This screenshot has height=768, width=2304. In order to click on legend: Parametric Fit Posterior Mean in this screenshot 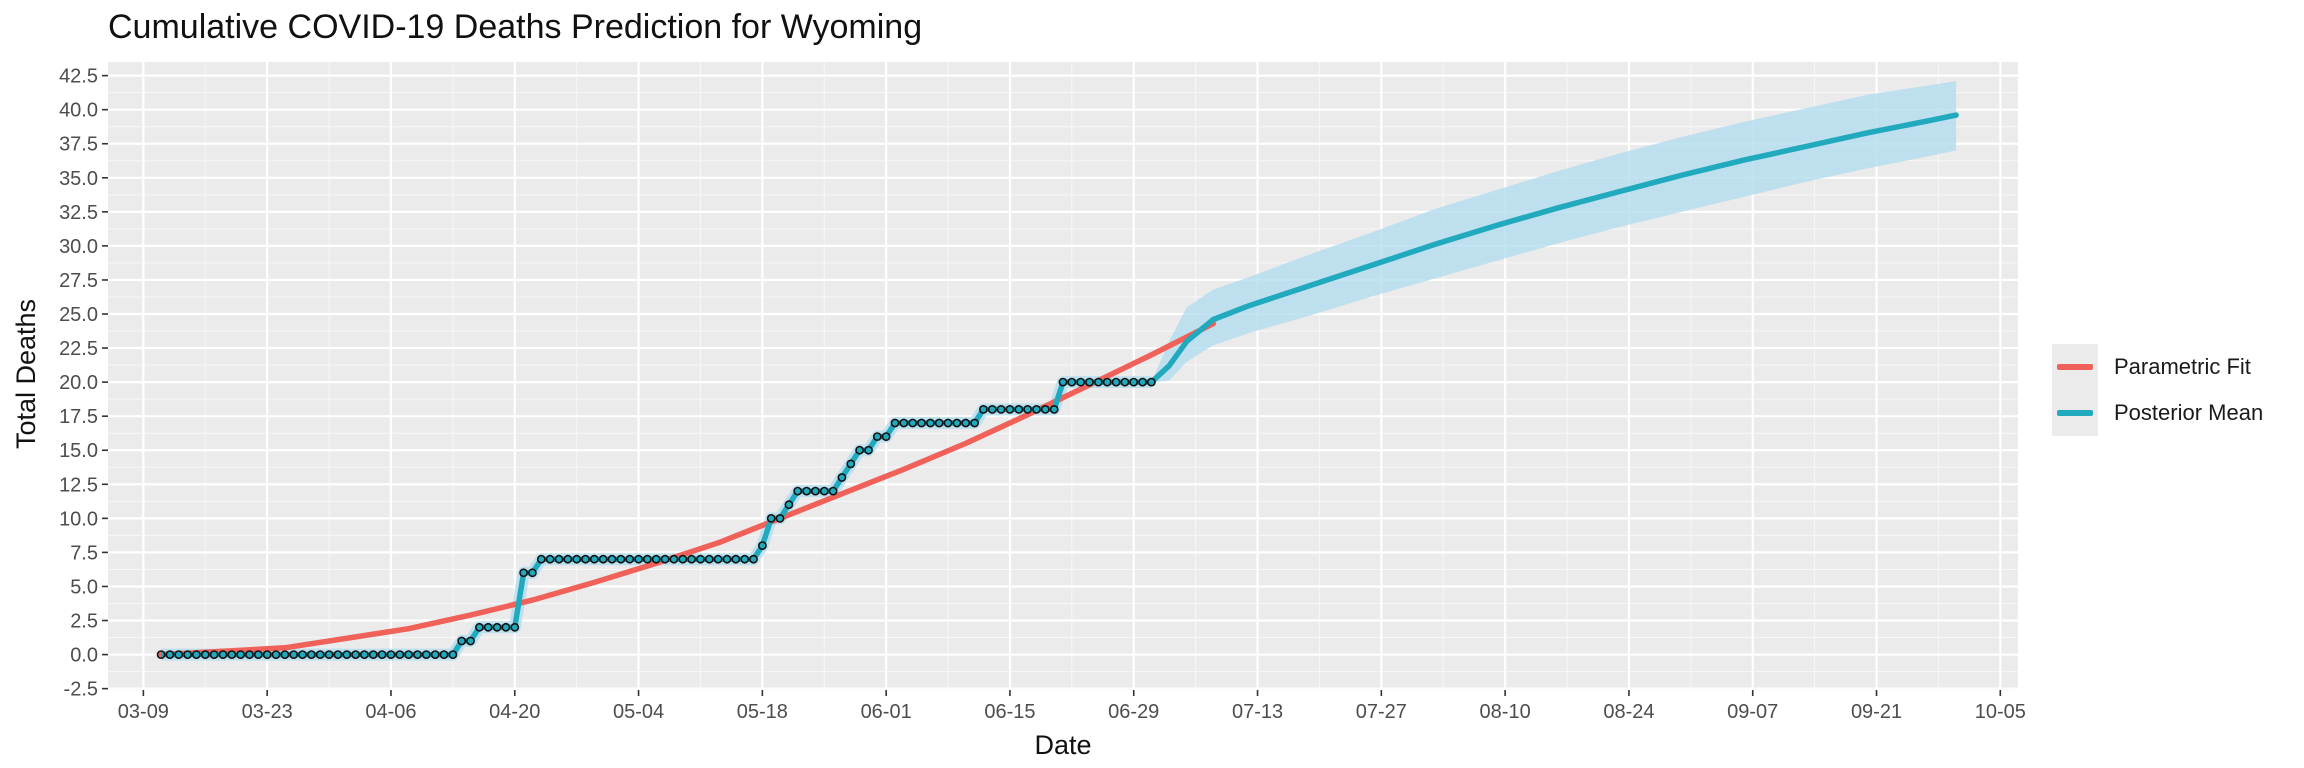, I will do `click(2157, 390)`.